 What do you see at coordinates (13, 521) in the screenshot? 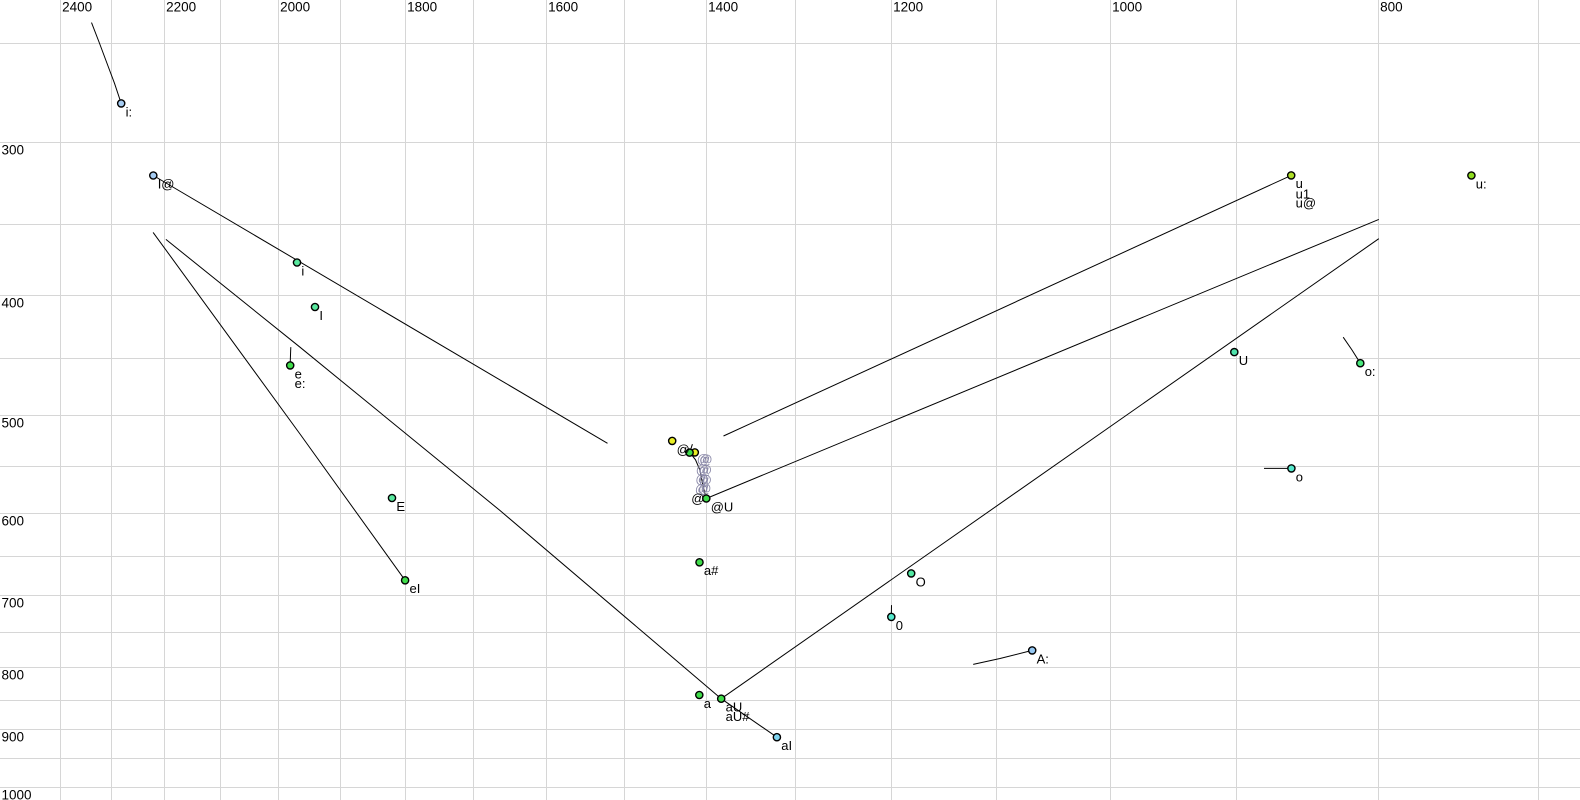
I see `svg-text: 600` at bounding box center [13, 521].